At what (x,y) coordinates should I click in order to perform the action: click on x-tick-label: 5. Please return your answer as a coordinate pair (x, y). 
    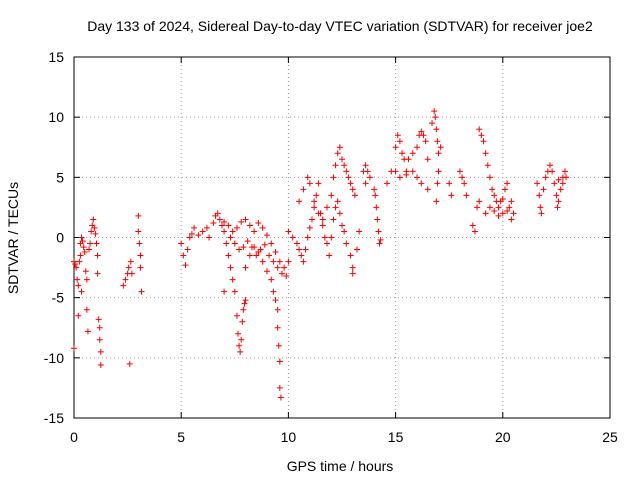
    Looking at the image, I should click on (181, 437).